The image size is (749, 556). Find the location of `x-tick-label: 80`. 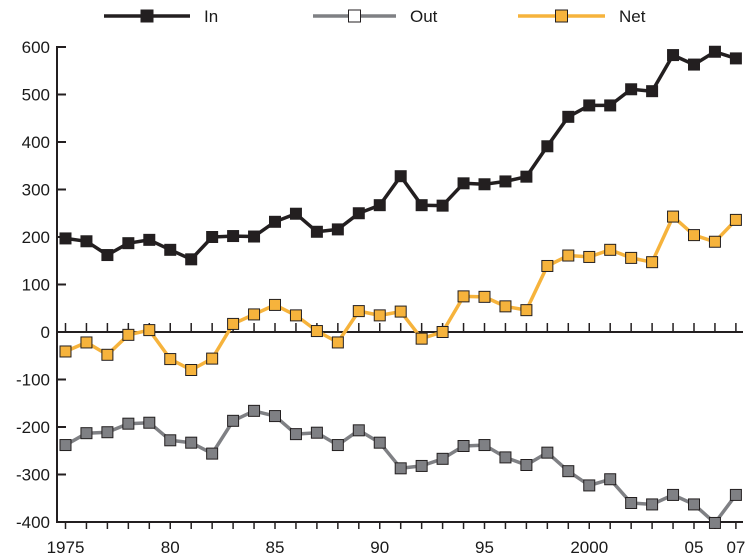

x-tick-label: 80 is located at coordinates (170, 547).